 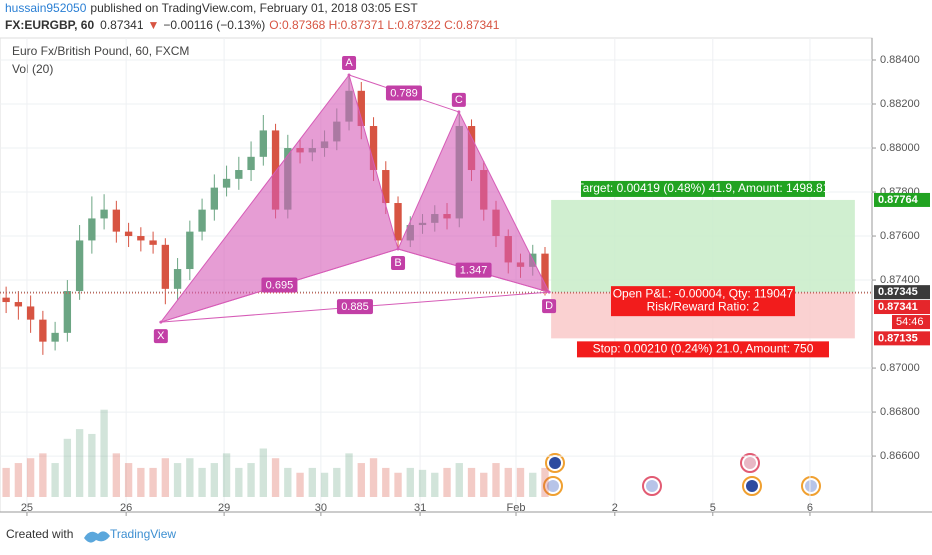 I want to click on y-tick-label: 0.88000, so click(x=900, y=148).